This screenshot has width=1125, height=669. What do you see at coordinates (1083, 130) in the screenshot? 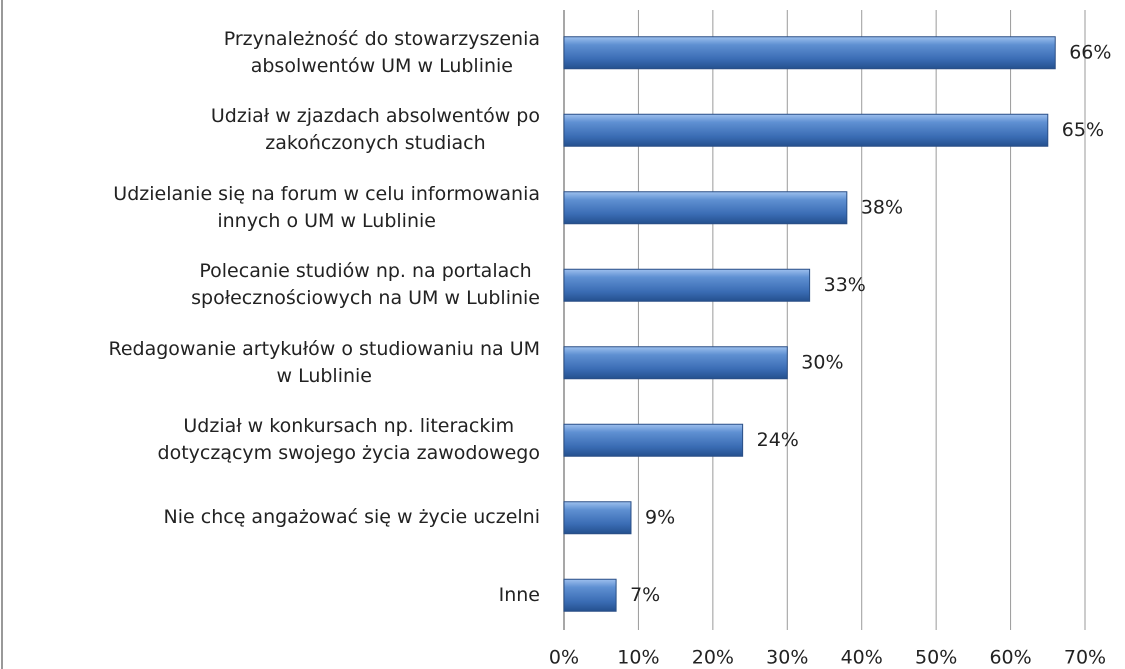
I see `value-label: 65%` at bounding box center [1083, 130].